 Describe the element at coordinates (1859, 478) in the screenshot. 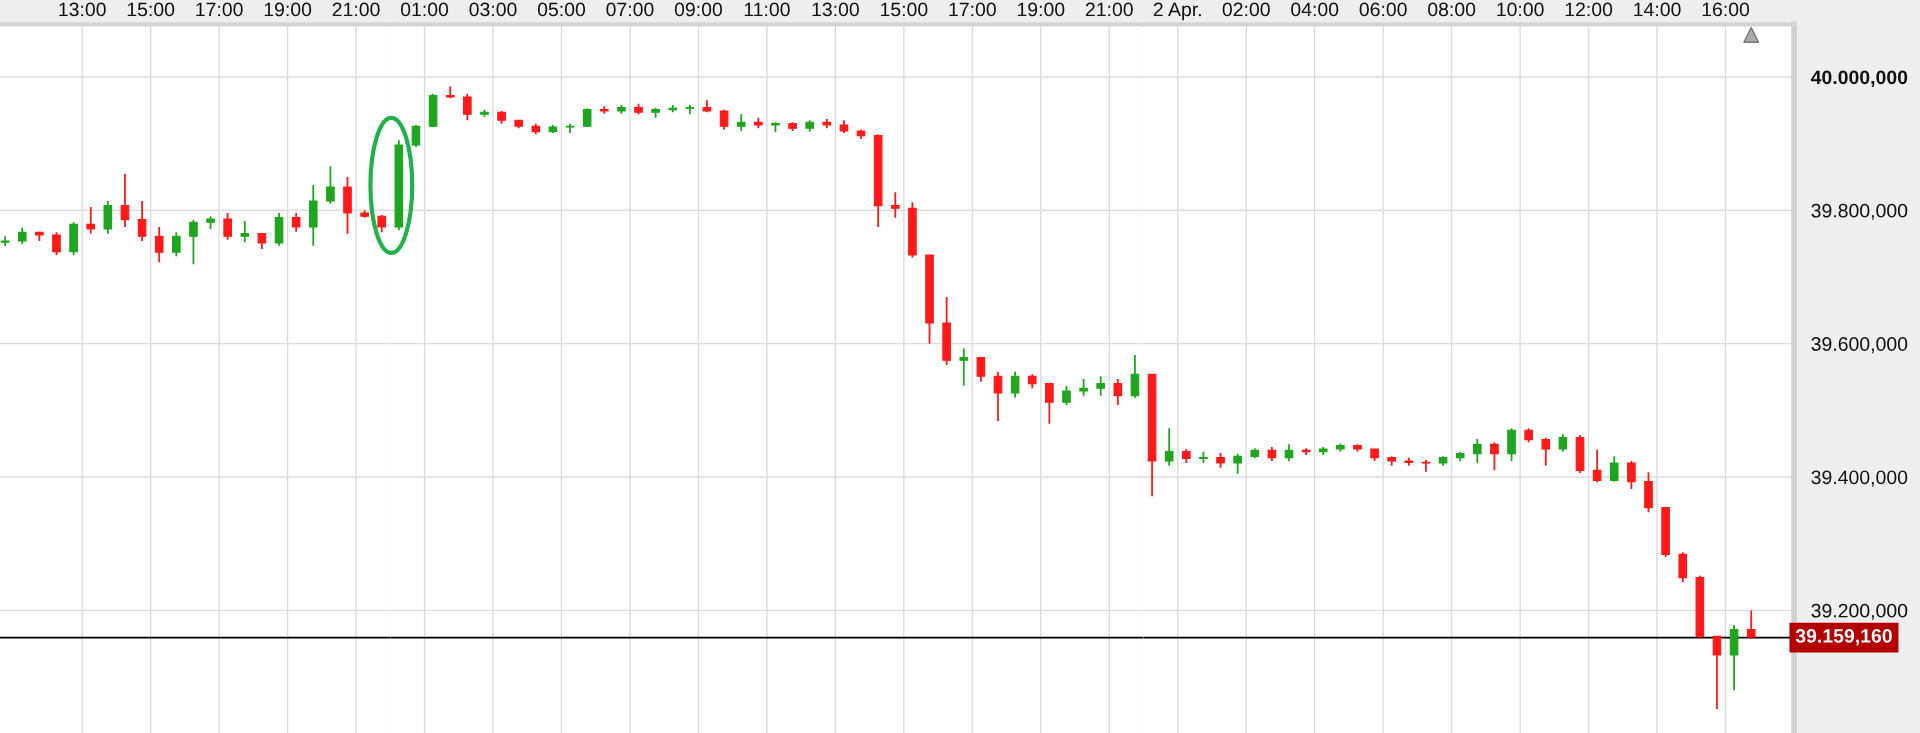

I see `y-tick-label: 39.400,000` at that location.